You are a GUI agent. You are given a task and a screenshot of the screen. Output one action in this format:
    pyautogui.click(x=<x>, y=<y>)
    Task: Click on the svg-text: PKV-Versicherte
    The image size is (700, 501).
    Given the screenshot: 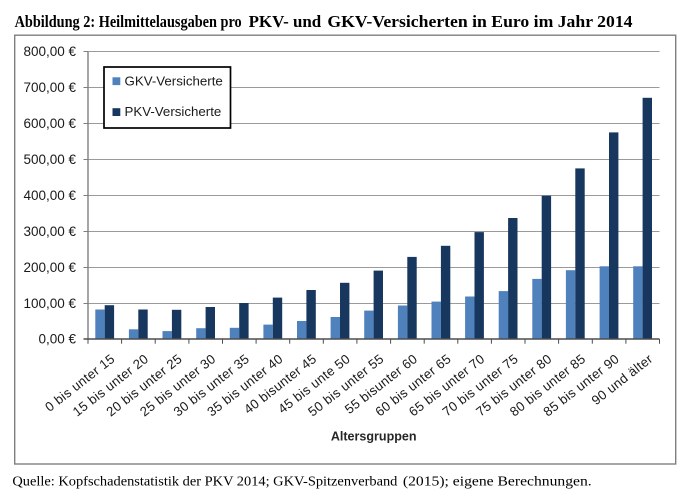 What is the action you would take?
    pyautogui.click(x=173, y=111)
    